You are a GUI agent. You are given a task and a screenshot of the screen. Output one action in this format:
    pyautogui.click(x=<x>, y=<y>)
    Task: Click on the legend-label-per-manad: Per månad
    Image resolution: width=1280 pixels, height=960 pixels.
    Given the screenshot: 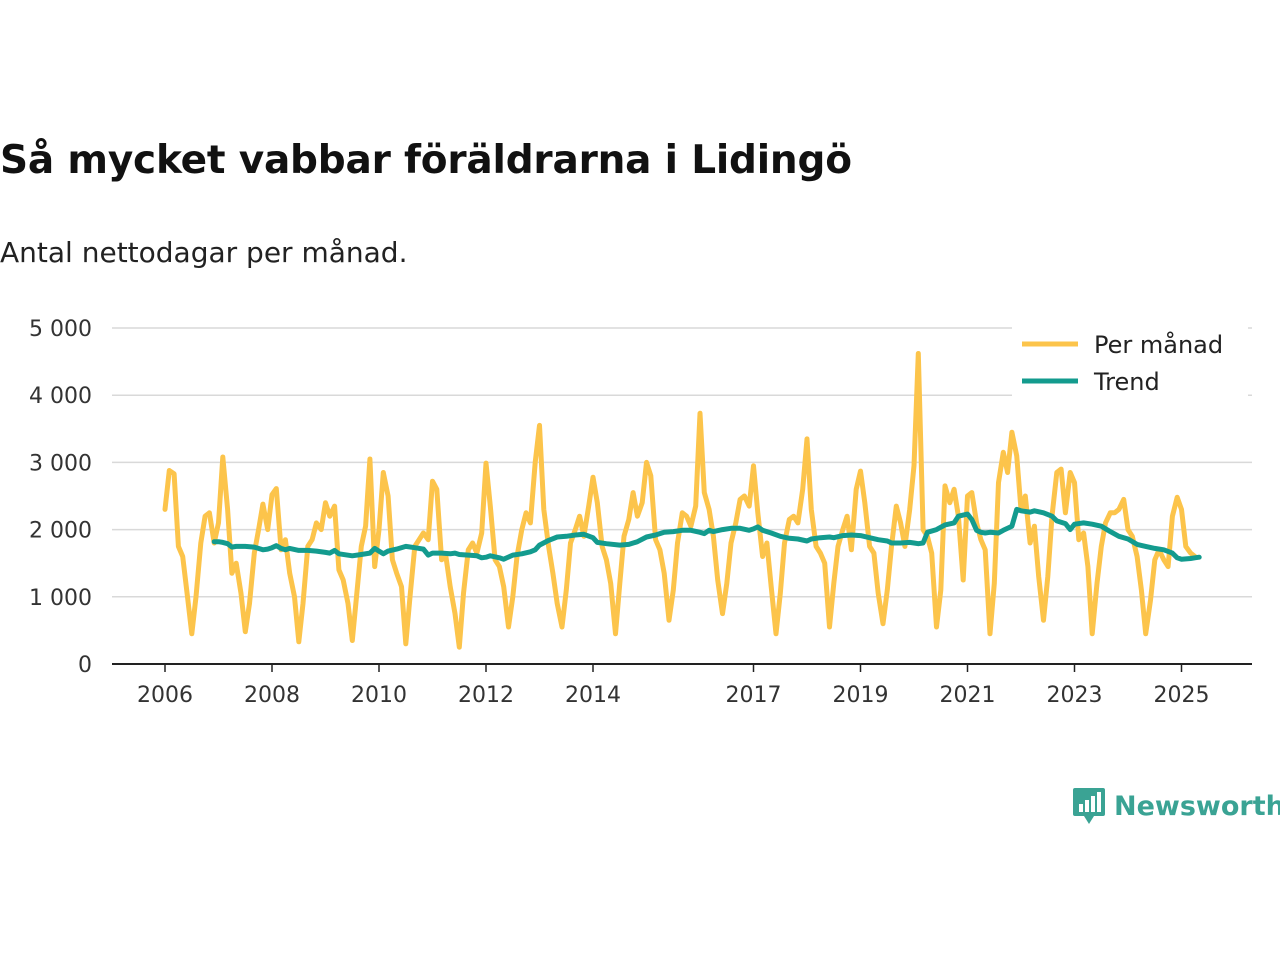 What is the action you would take?
    pyautogui.click(x=1158, y=344)
    